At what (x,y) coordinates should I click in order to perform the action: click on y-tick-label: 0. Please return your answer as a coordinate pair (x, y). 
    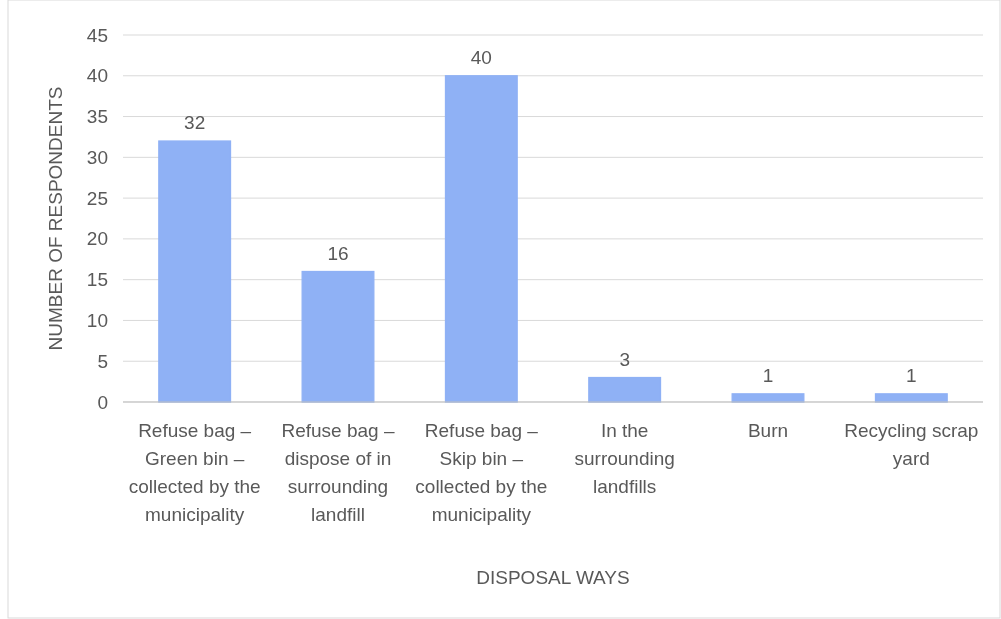
    Looking at the image, I should click on (102, 402).